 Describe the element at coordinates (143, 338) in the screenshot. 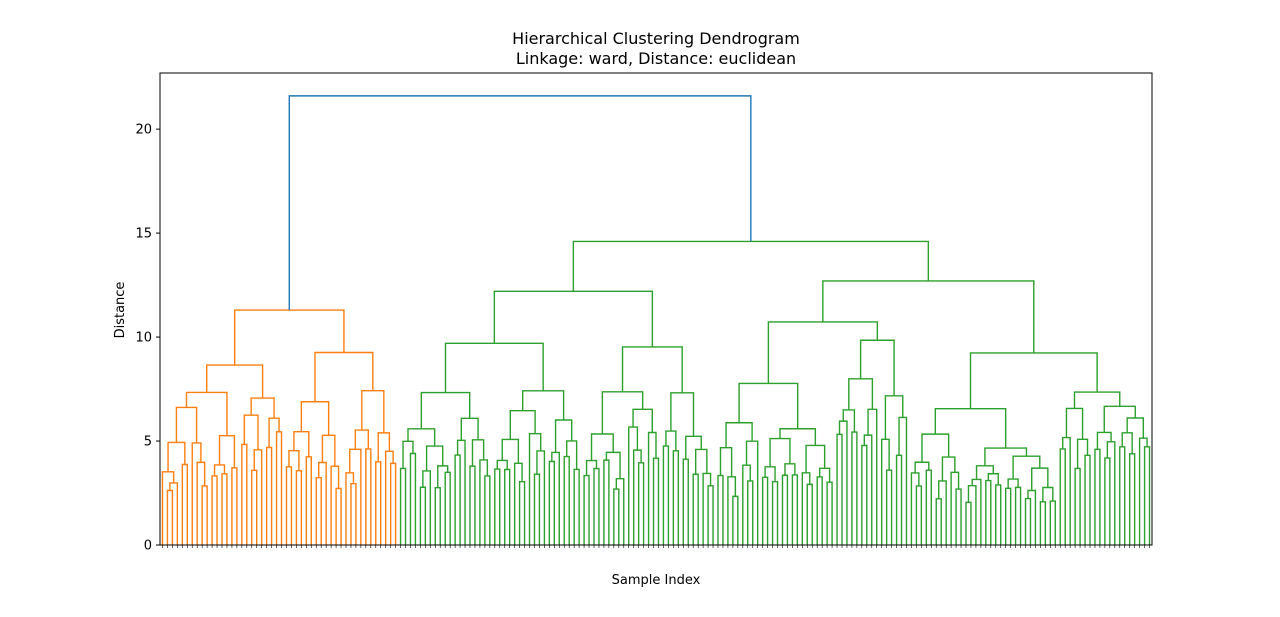

I see `y-tick-label: 10` at that location.